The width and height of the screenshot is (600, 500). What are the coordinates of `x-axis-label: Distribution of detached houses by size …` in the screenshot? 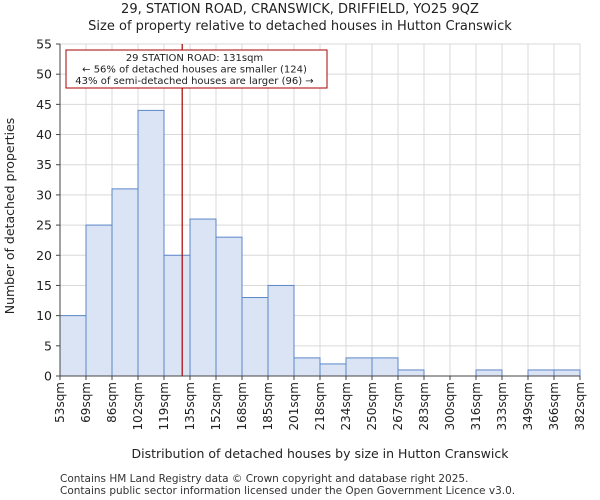 It's located at (320, 453).